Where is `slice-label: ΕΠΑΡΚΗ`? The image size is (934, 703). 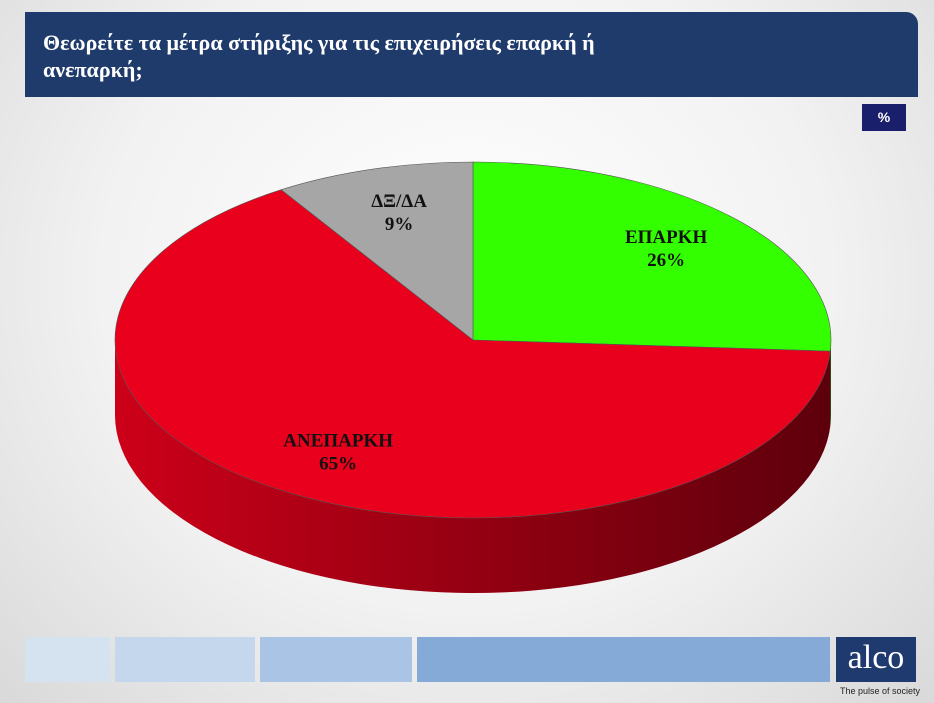
slice-label: ΕΠΑΡΚΗ is located at coordinates (666, 237).